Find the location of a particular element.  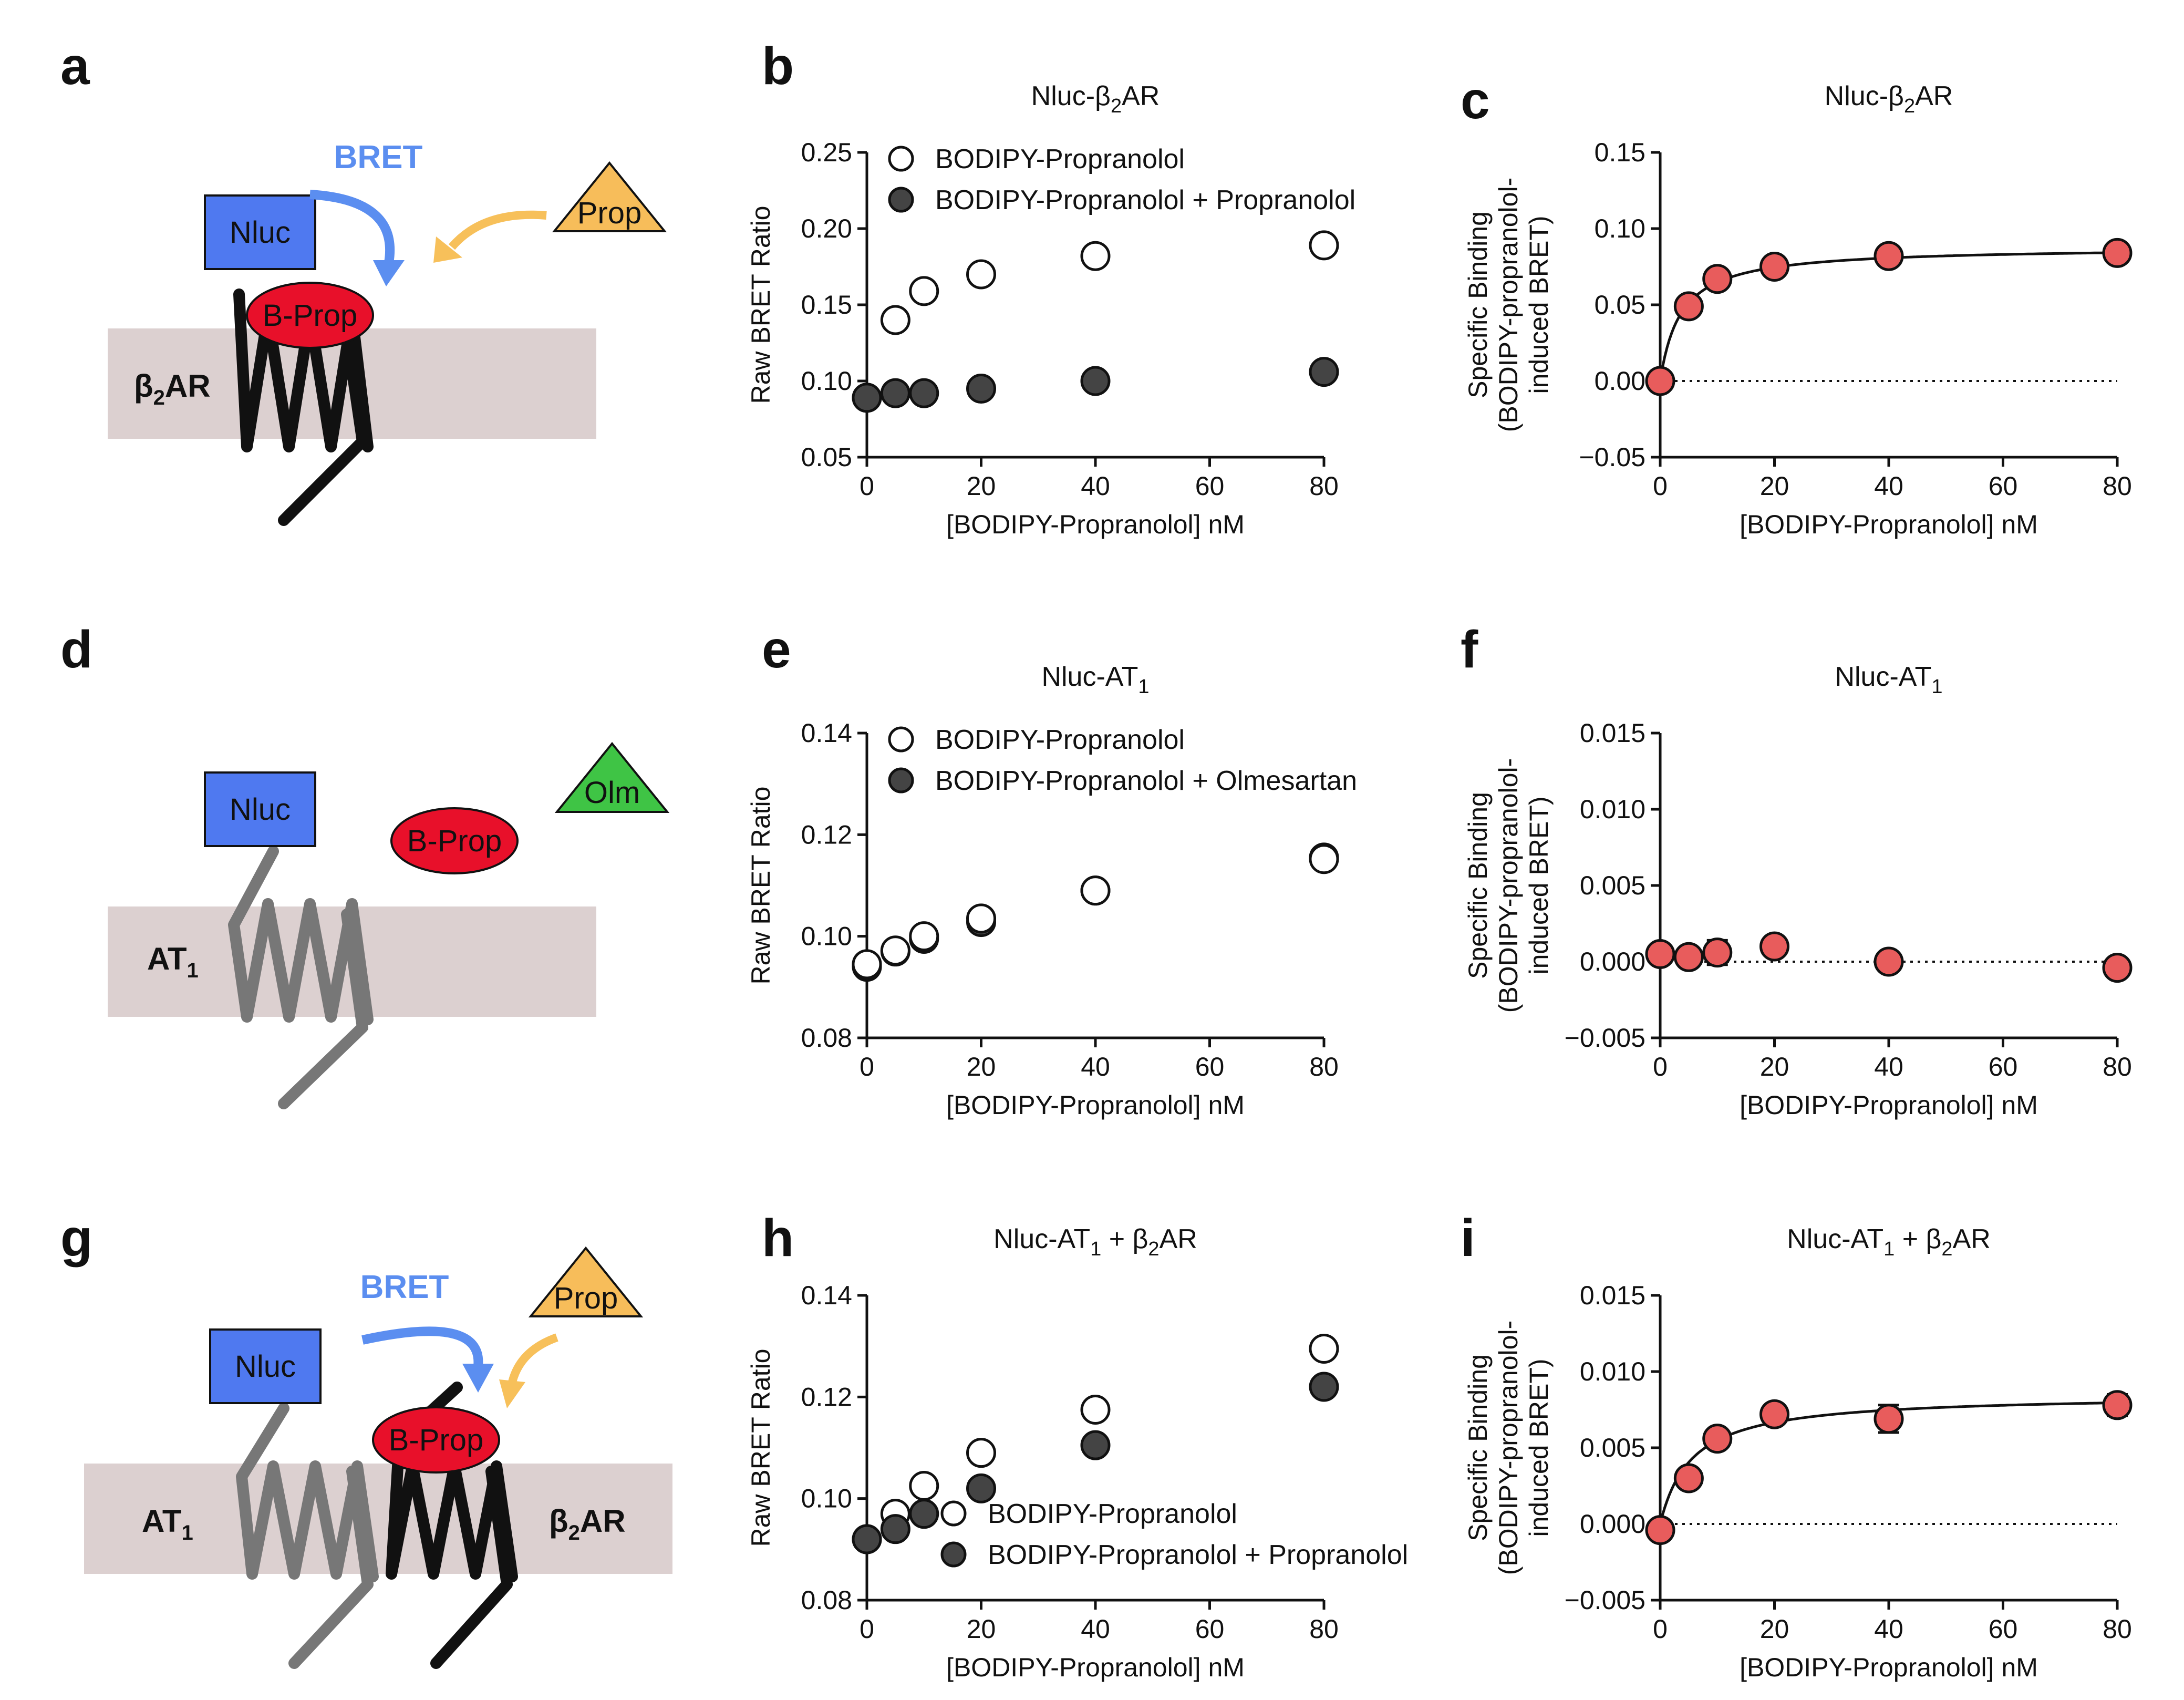

legend-label: BODIPY-Propranolol is located at coordinates (1060, 740).